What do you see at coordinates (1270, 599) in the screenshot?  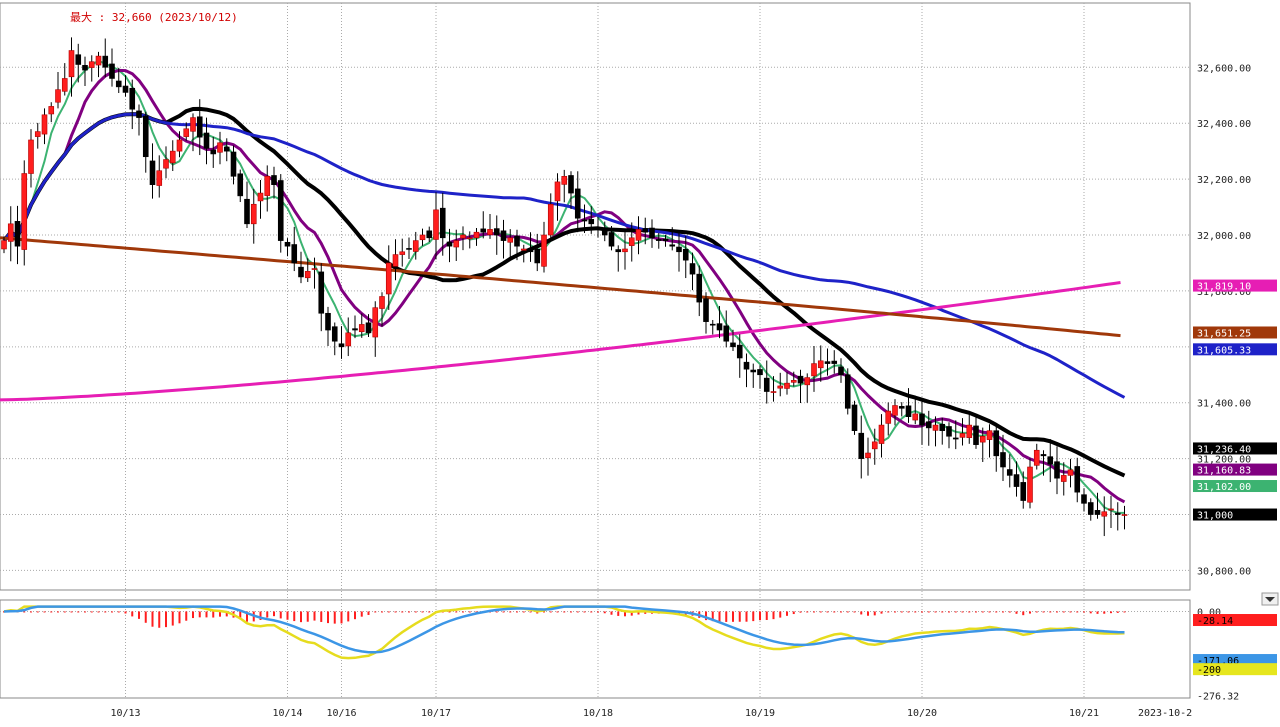 I see `panel-scroll-button` at bounding box center [1270, 599].